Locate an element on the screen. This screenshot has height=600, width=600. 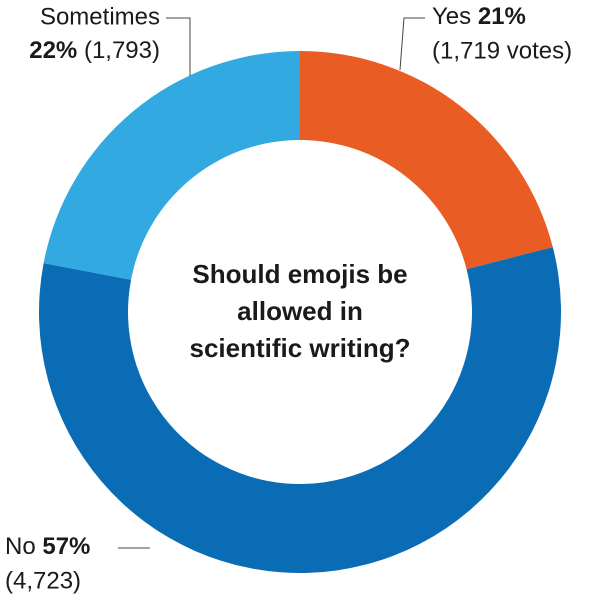
count-label: (1,719 votes) is located at coordinates (502, 50).